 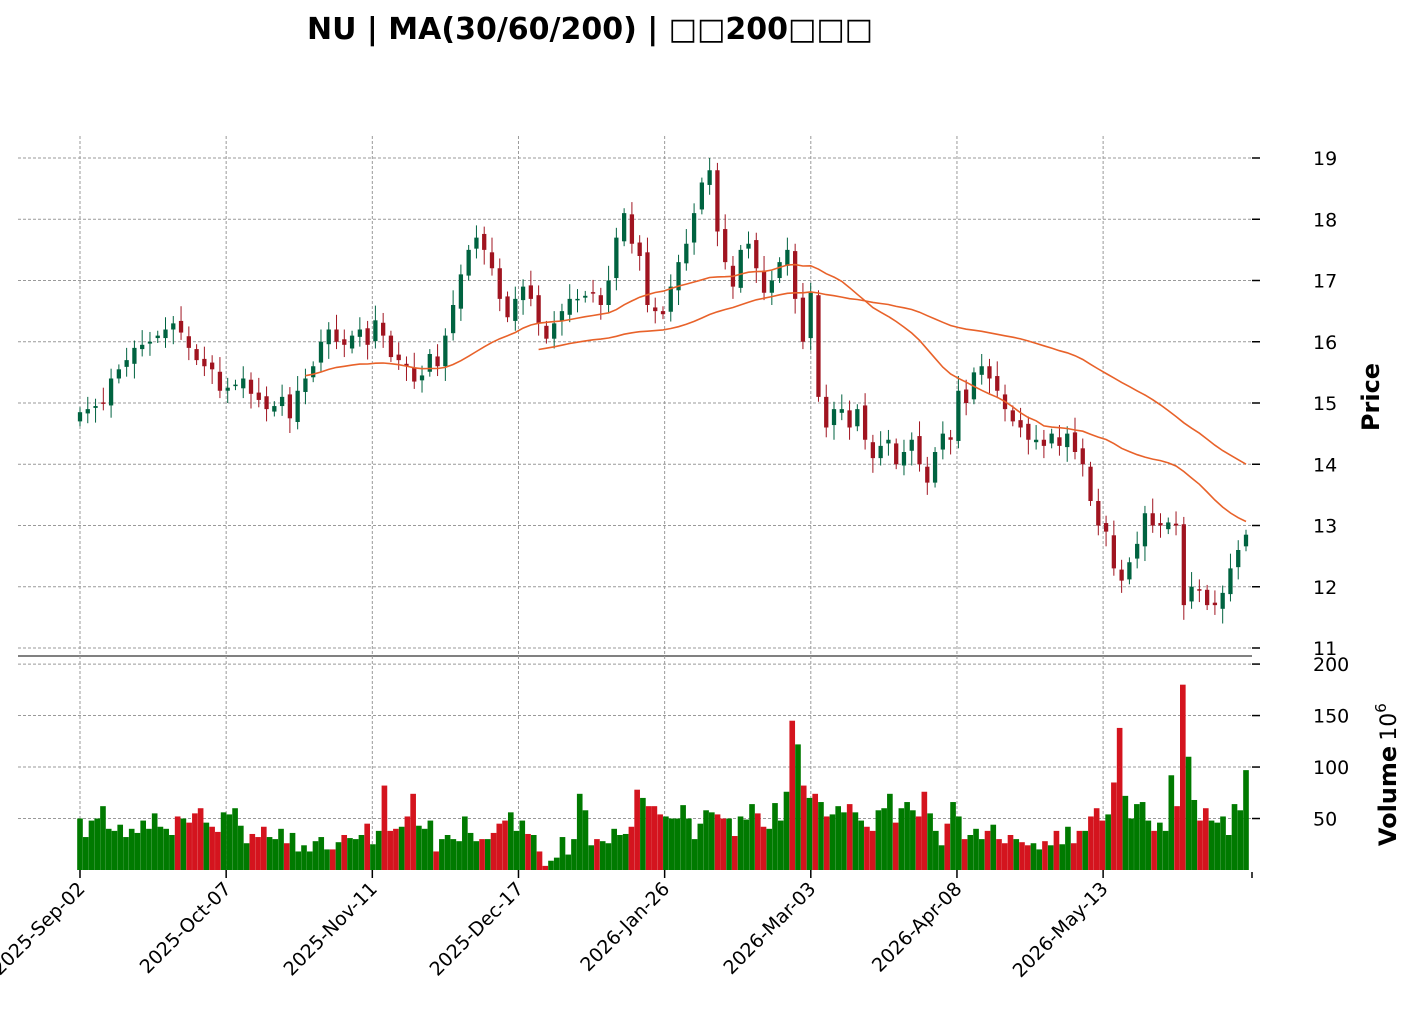 What do you see at coordinates (1331, 665) in the screenshot?
I see `volume-tick-label: 200` at bounding box center [1331, 665].